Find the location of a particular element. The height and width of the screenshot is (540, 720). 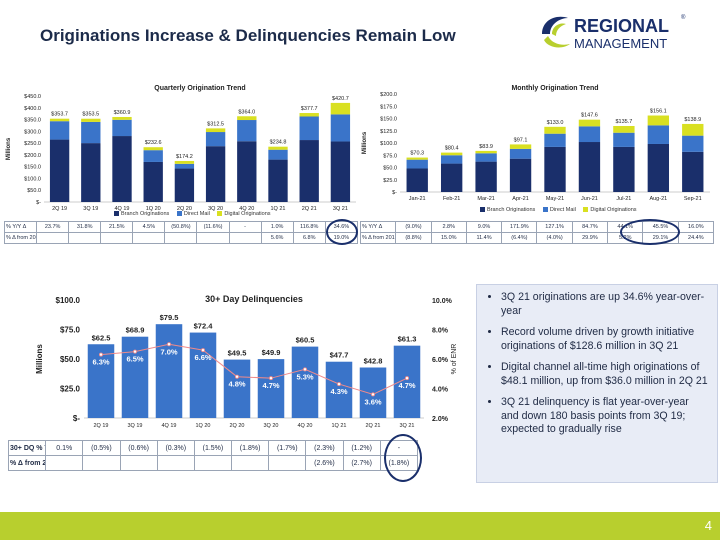

bar-total-label: $135.7 is located at coordinates (623, 122).